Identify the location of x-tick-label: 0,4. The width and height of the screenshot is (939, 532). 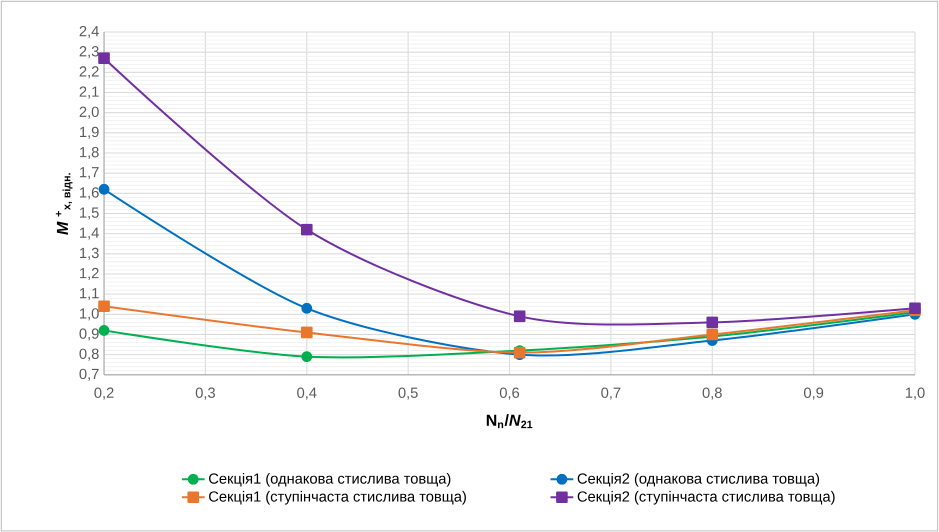
(307, 393).